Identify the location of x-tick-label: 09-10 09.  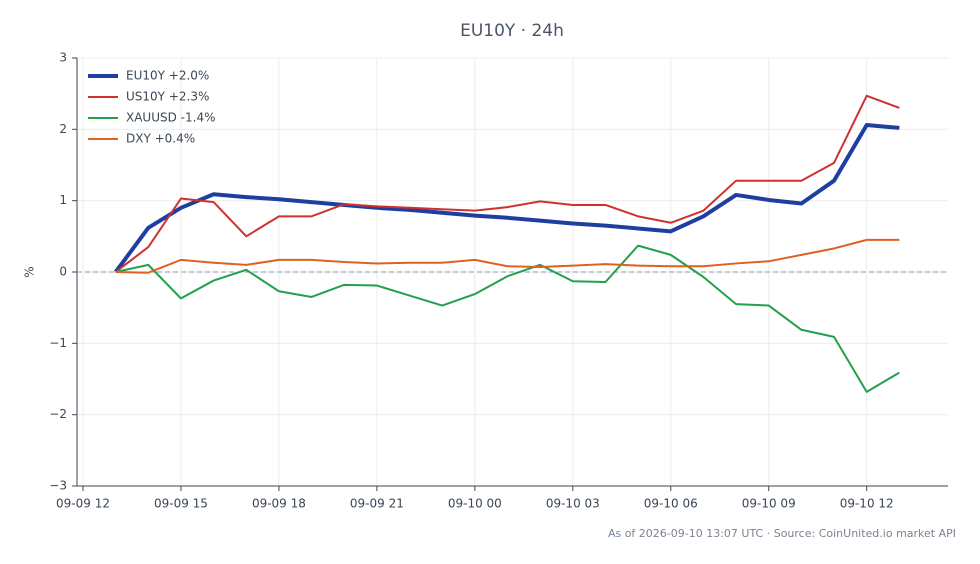
(769, 504).